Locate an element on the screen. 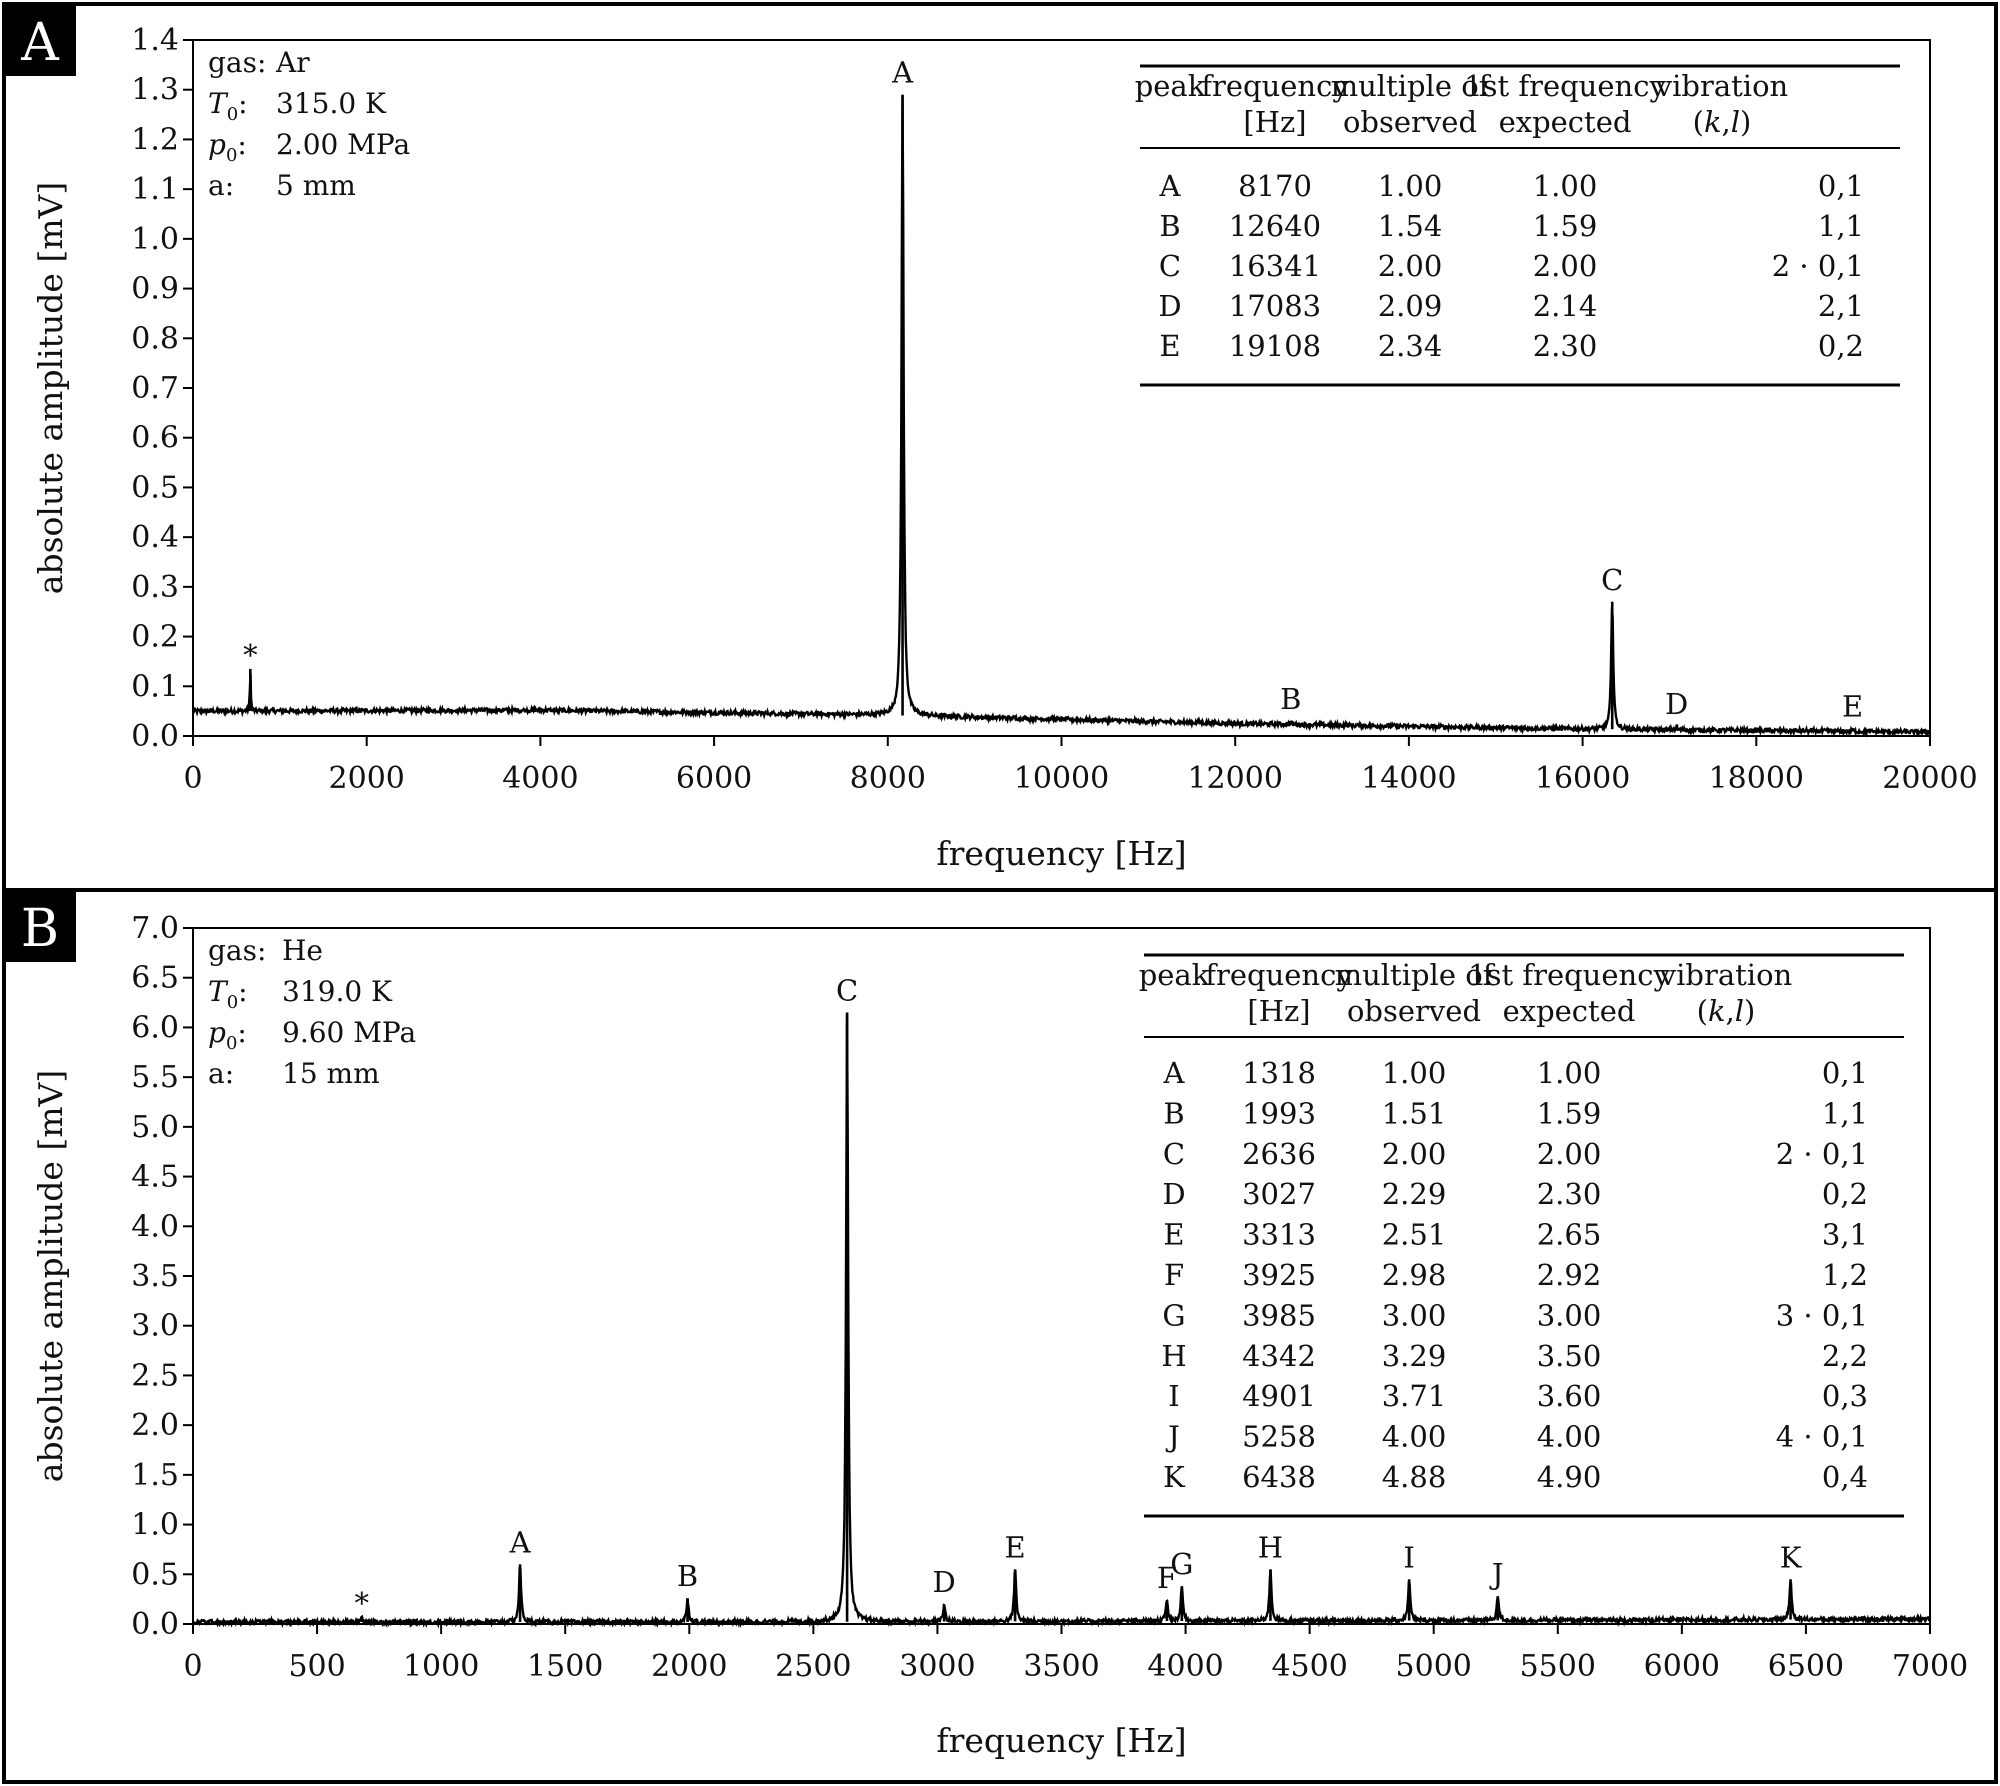 The image size is (2000, 1786). y-tick-label: 0.8 is located at coordinates (155, 338).